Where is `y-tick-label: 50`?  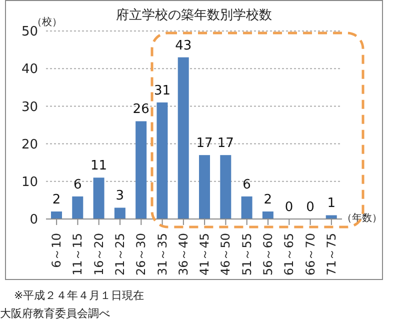 y-tick-label: 50 is located at coordinates (29, 32).